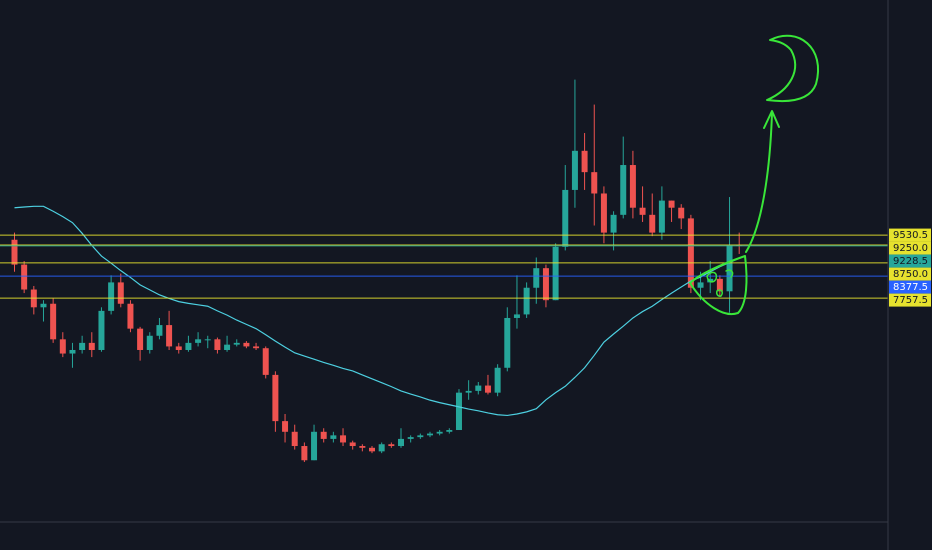  I want to click on arrow-head, so click(771, 119).